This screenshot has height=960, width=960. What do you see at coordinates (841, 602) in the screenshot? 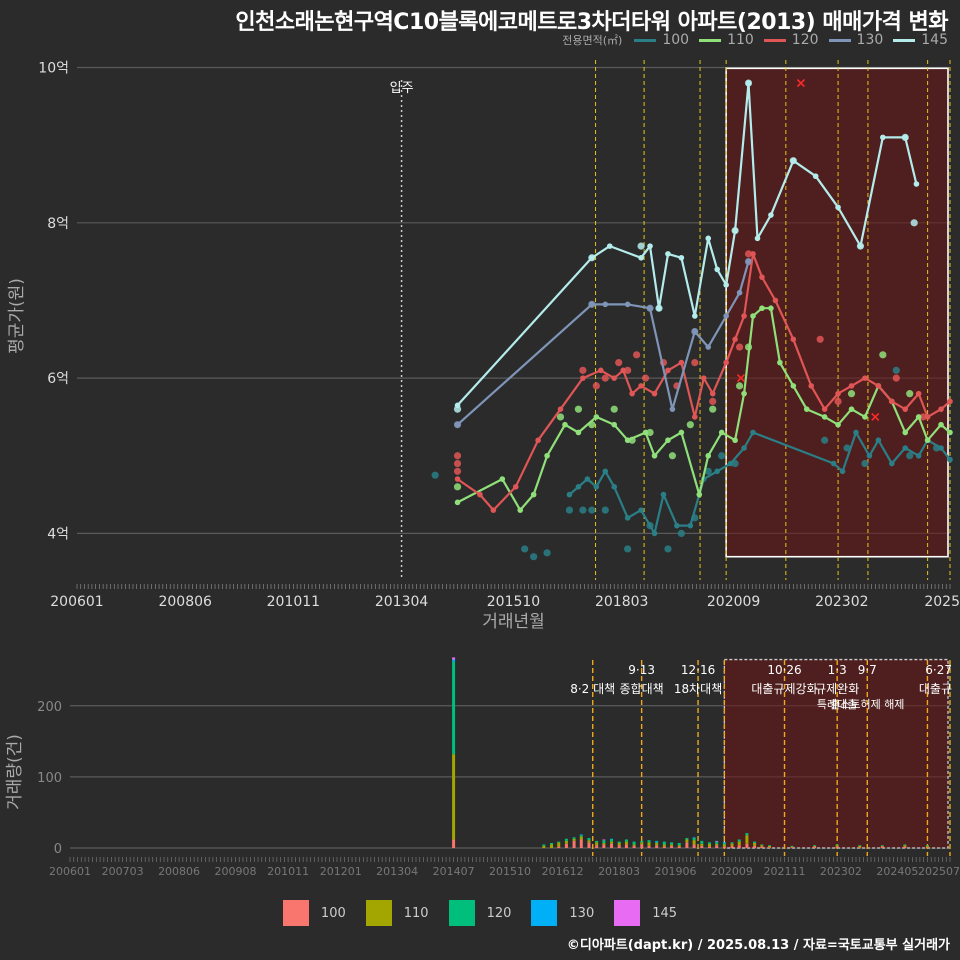
I see `x-tick-label: 202302` at bounding box center [841, 602].